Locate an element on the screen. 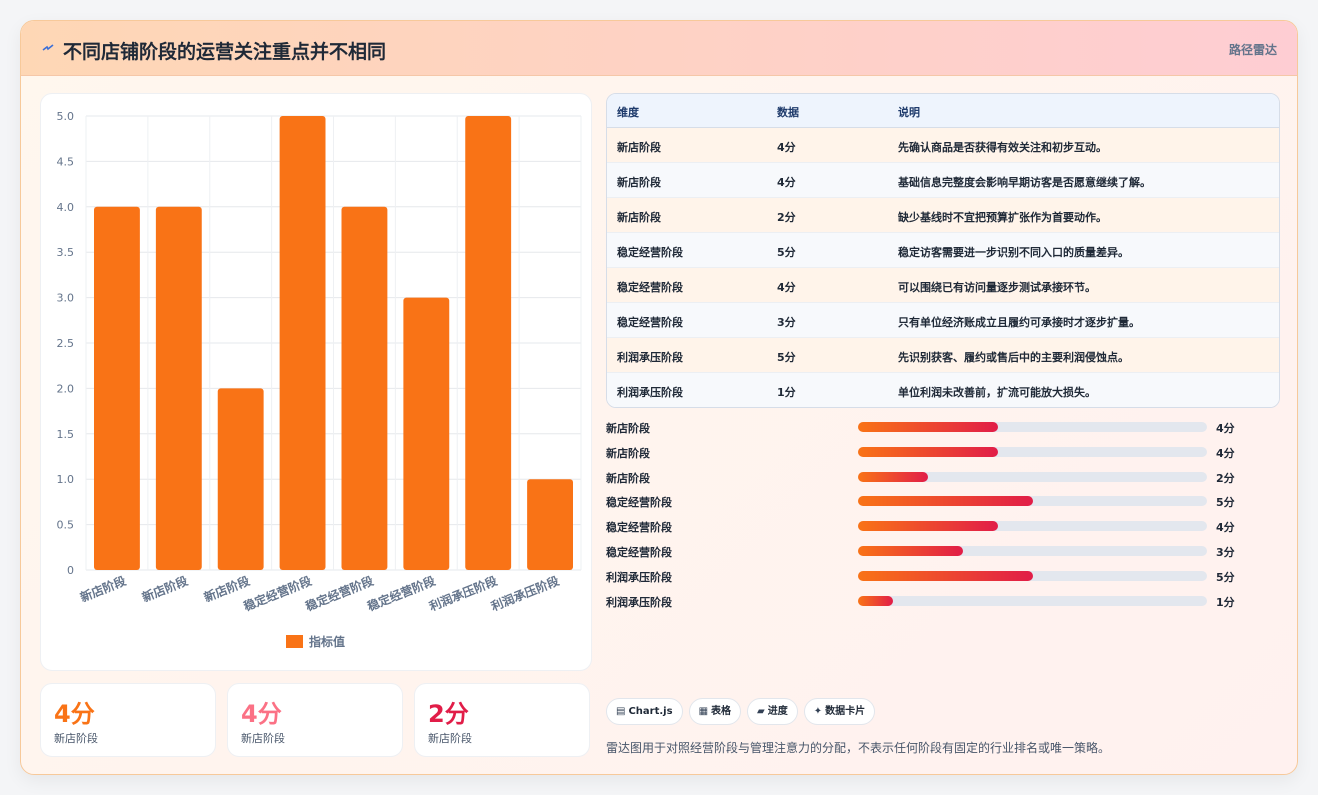 The image size is (1318, 795). chip-表格: ▦ 表格 is located at coordinates (715, 711).